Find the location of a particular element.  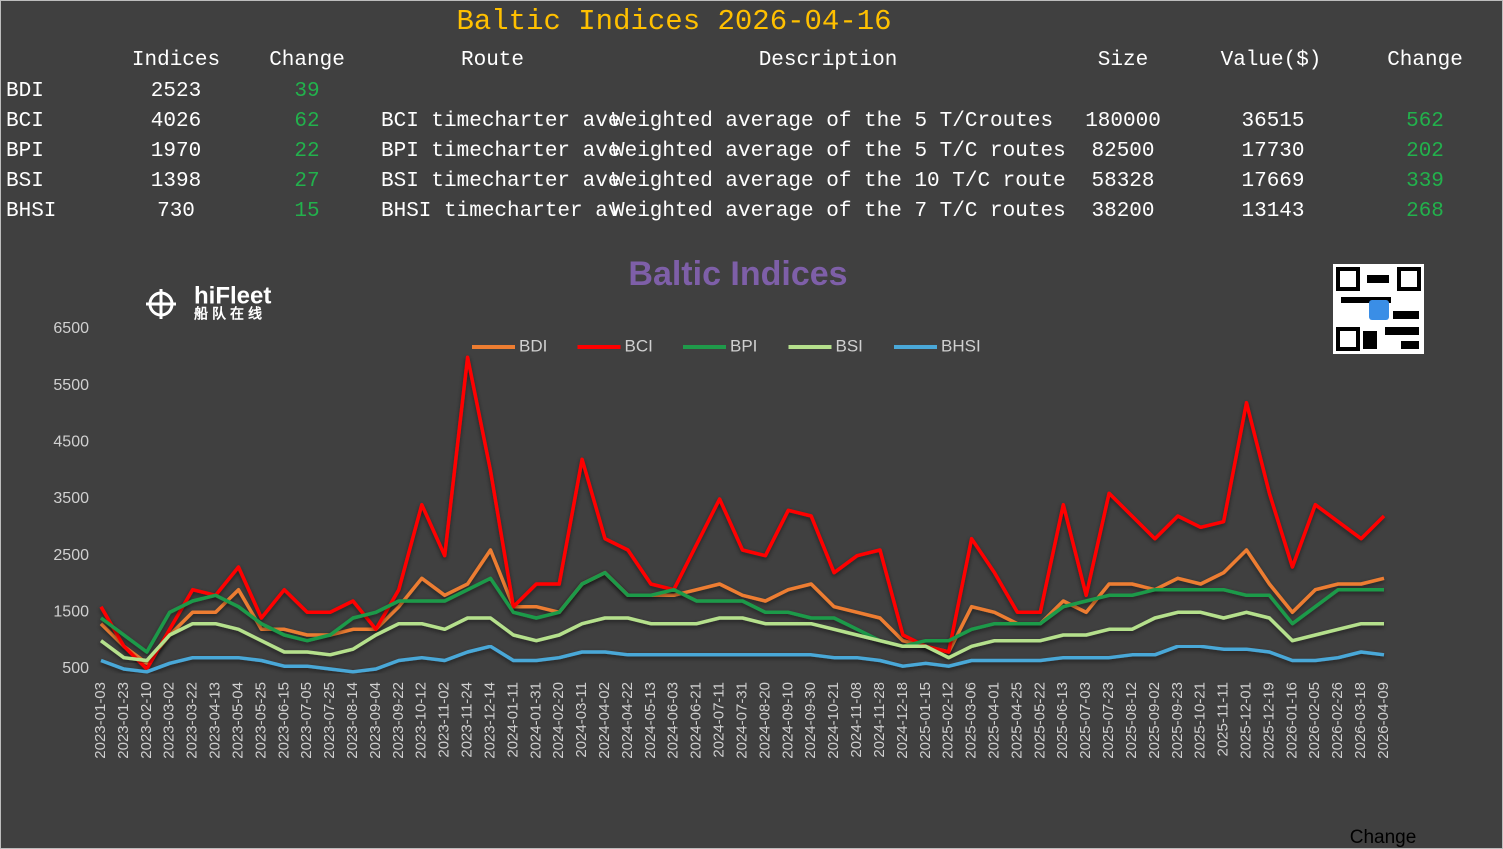

column-header: Value($) is located at coordinates (1271, 60).